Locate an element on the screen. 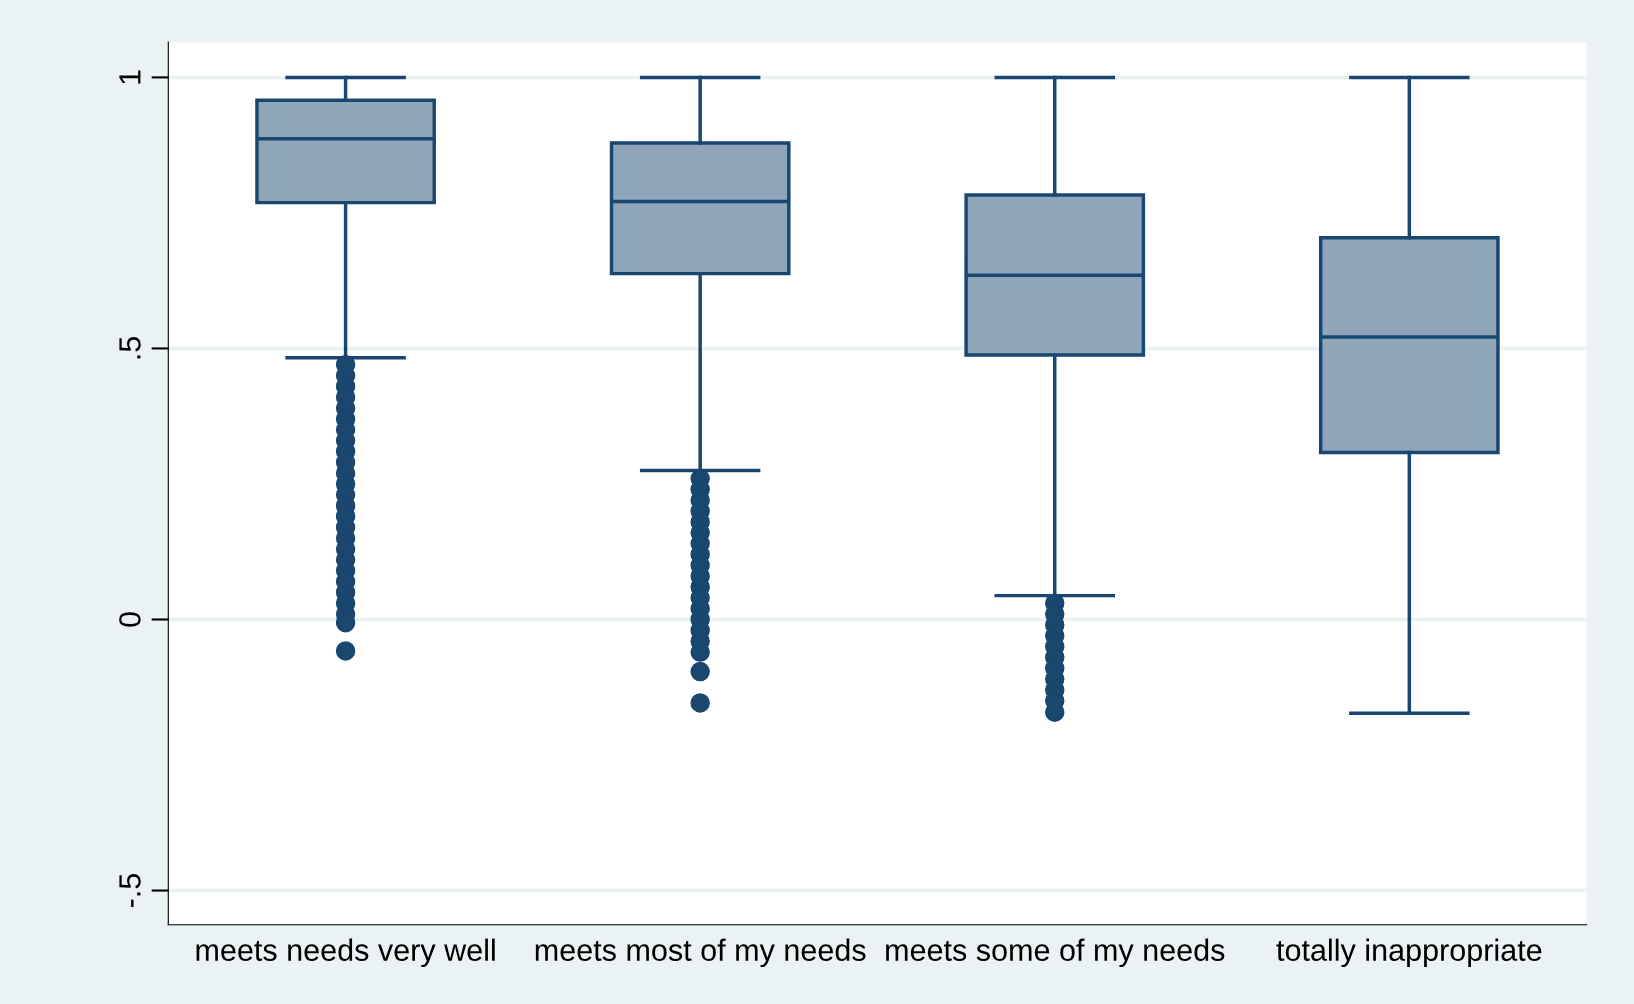 The image size is (1634, 1004). y-tick-label: -.5 is located at coordinates (130, 890).